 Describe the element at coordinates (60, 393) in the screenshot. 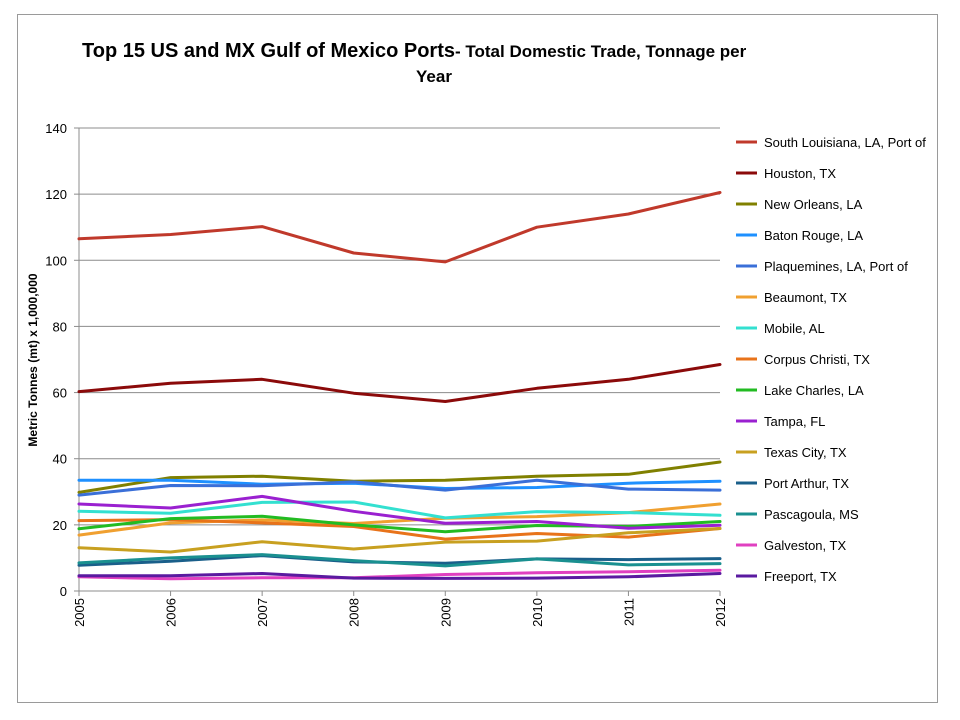

I see `y-tick-label: 60` at that location.